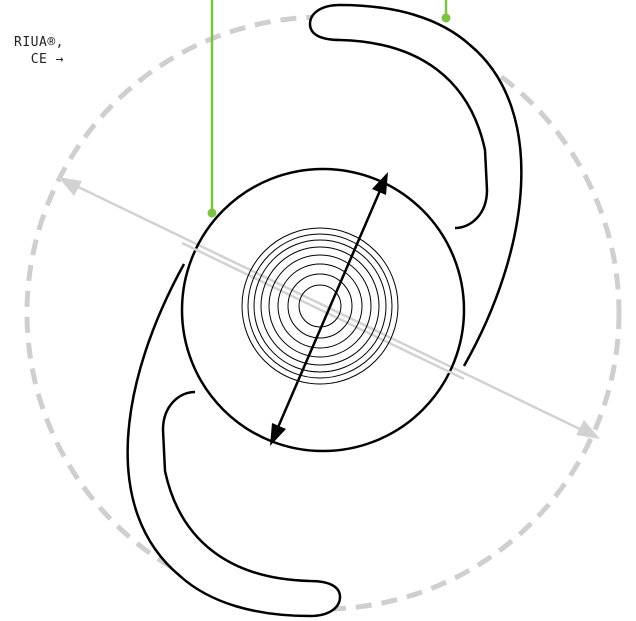 The height and width of the screenshot is (621, 636). Describe the element at coordinates (320, 306) in the screenshot. I see `optic-rings` at that location.